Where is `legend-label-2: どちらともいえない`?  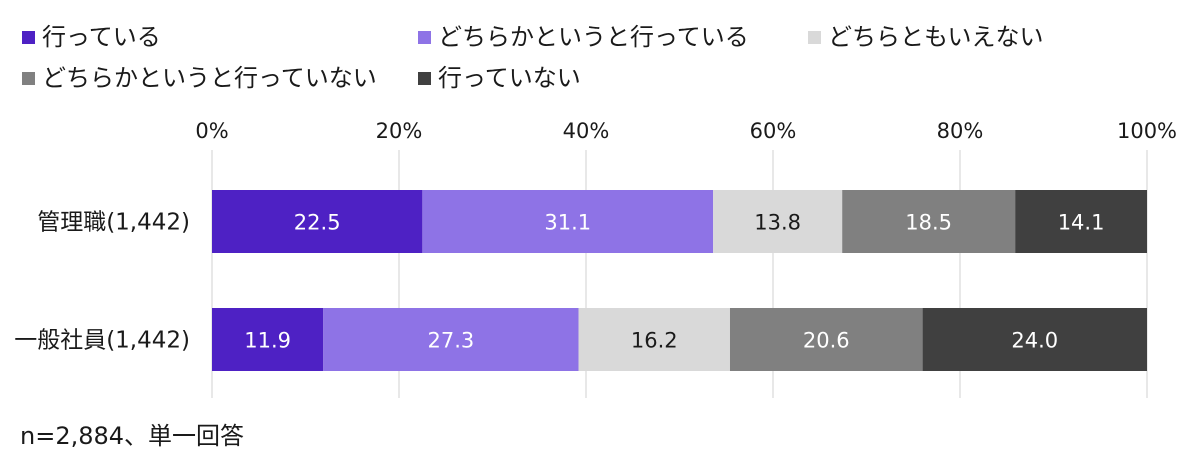 legend-label-2: どちらともいえない is located at coordinates (936, 37).